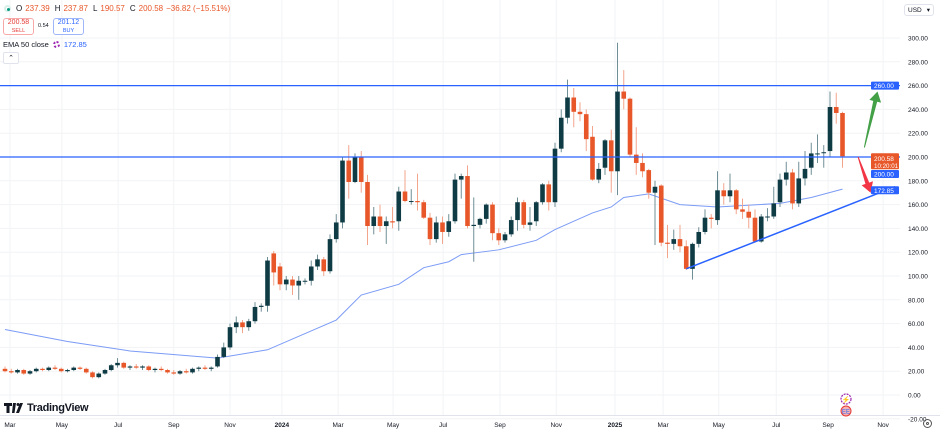  Describe the element at coordinates (917, 419) in the screenshot. I see `price-tick-label: -20.00` at that location.